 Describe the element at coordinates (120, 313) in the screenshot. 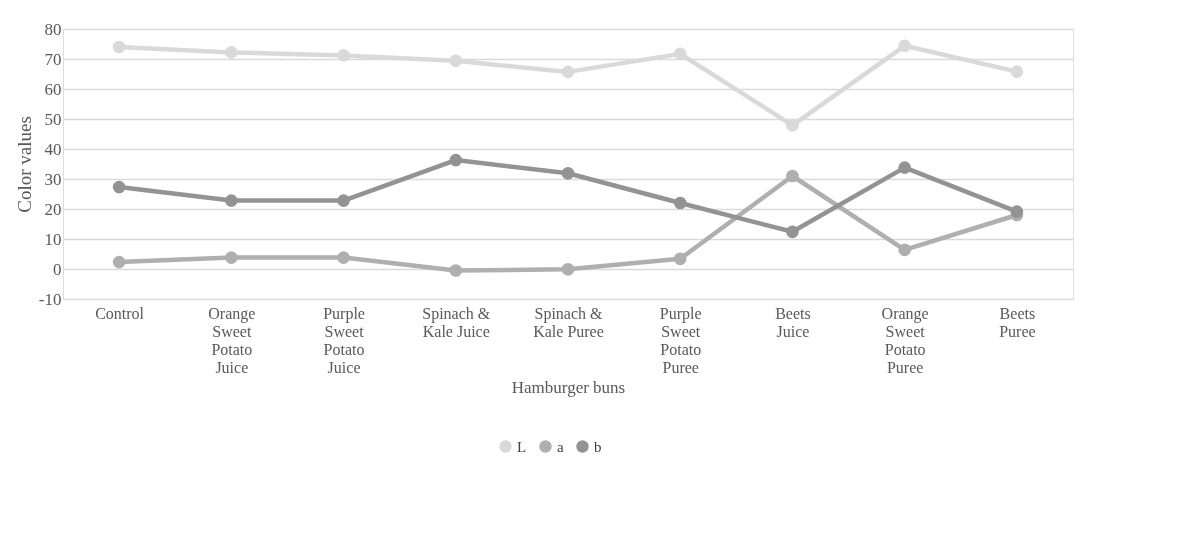

I see `x-tick-label: Control` at that location.